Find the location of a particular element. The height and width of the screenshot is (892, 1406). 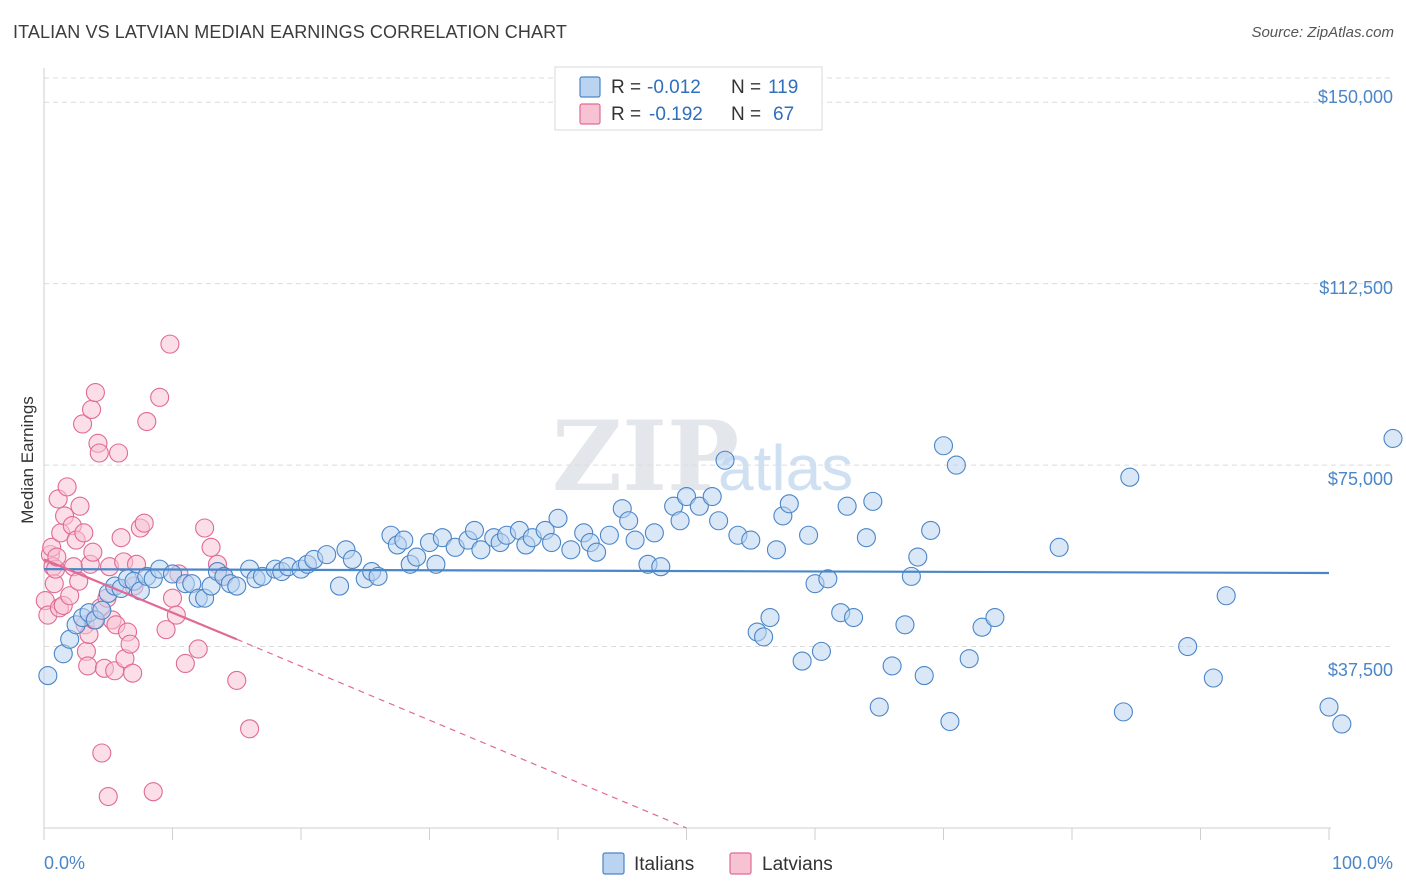

legend-box: R = -0.012 N = 119 R = -0.192 N = 67 is located at coordinates (688, 98).